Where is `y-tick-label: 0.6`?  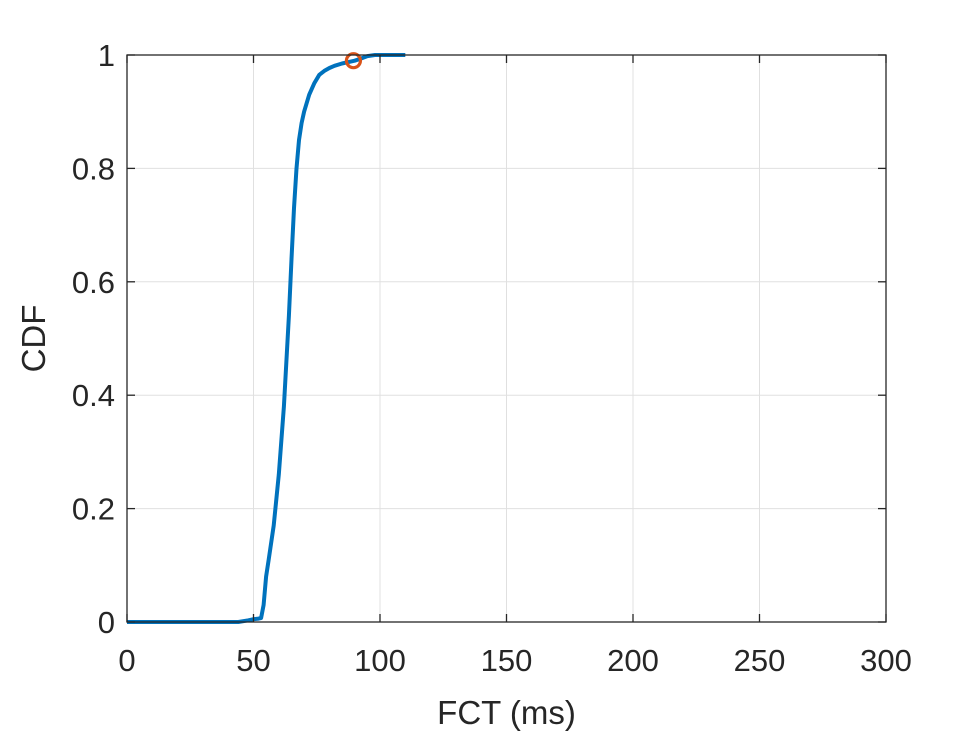 y-tick-label: 0.6 is located at coordinates (93, 282).